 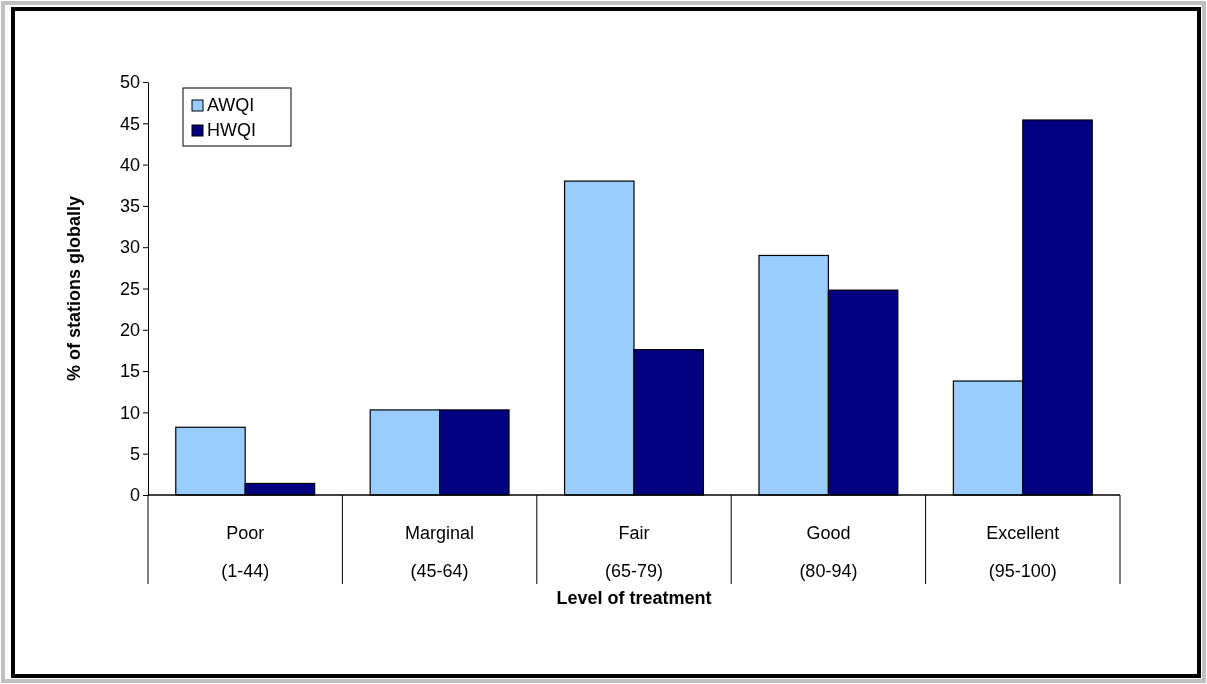 I want to click on x-tick-label: Excellent (95-100), so click(x=1023, y=552).